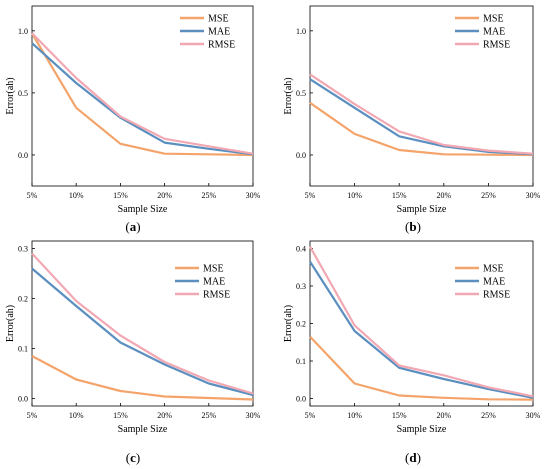 This screenshot has height=469, width=550. I want to click on plot-frame, so click(142, 323).